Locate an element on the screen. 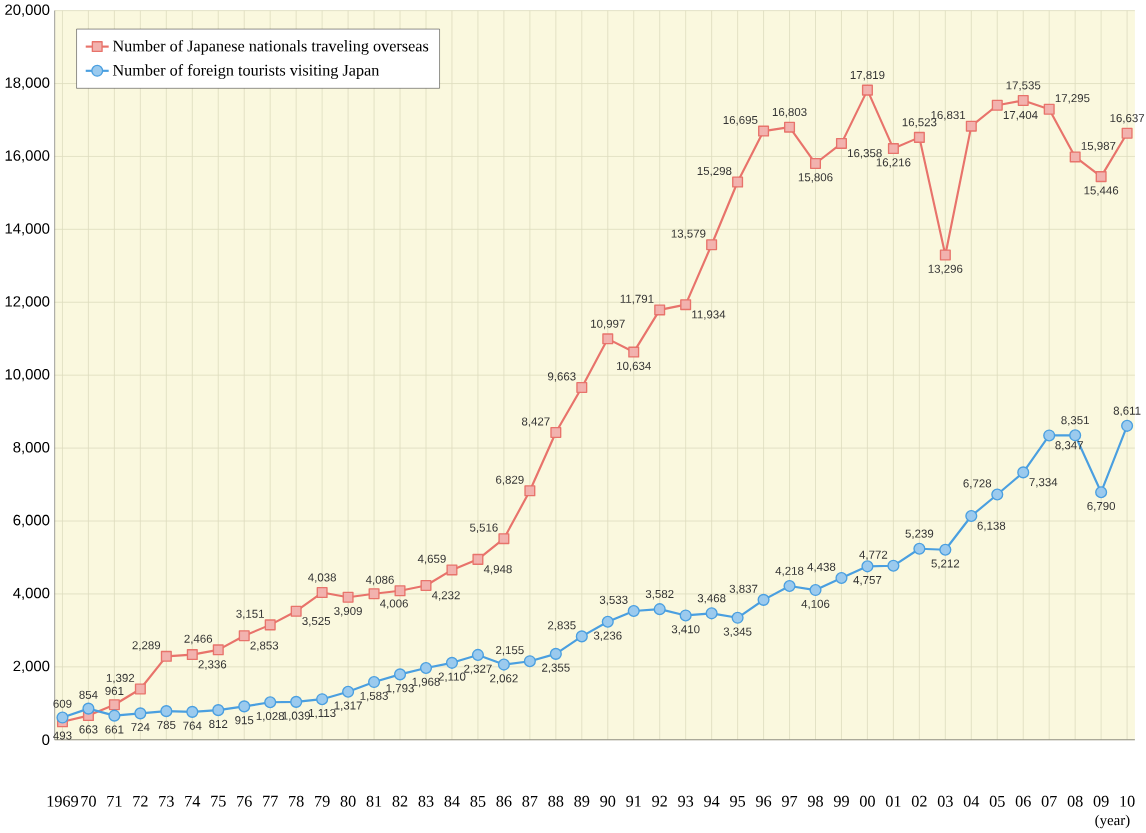 The width and height of the screenshot is (1146, 833). x-tick-label: 09 is located at coordinates (1101, 801).